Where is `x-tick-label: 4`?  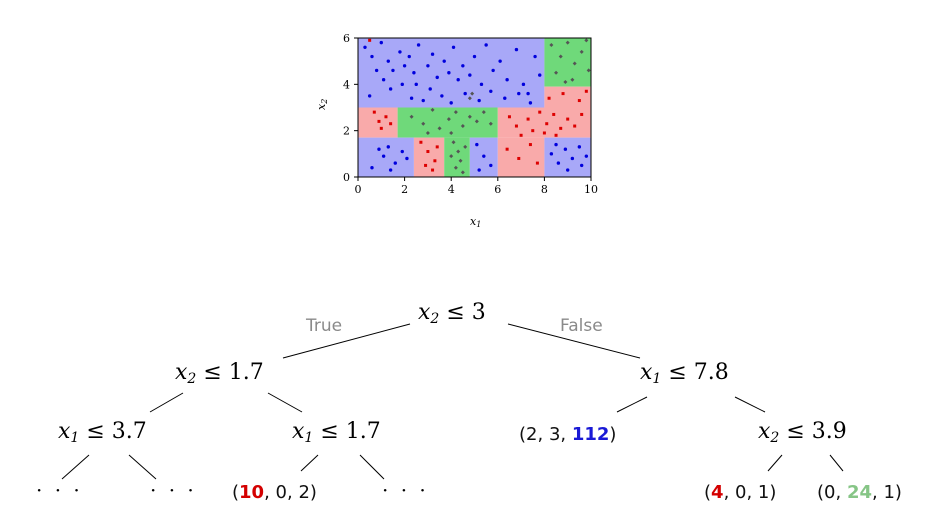 x-tick-label: 4 is located at coordinates (451, 189).